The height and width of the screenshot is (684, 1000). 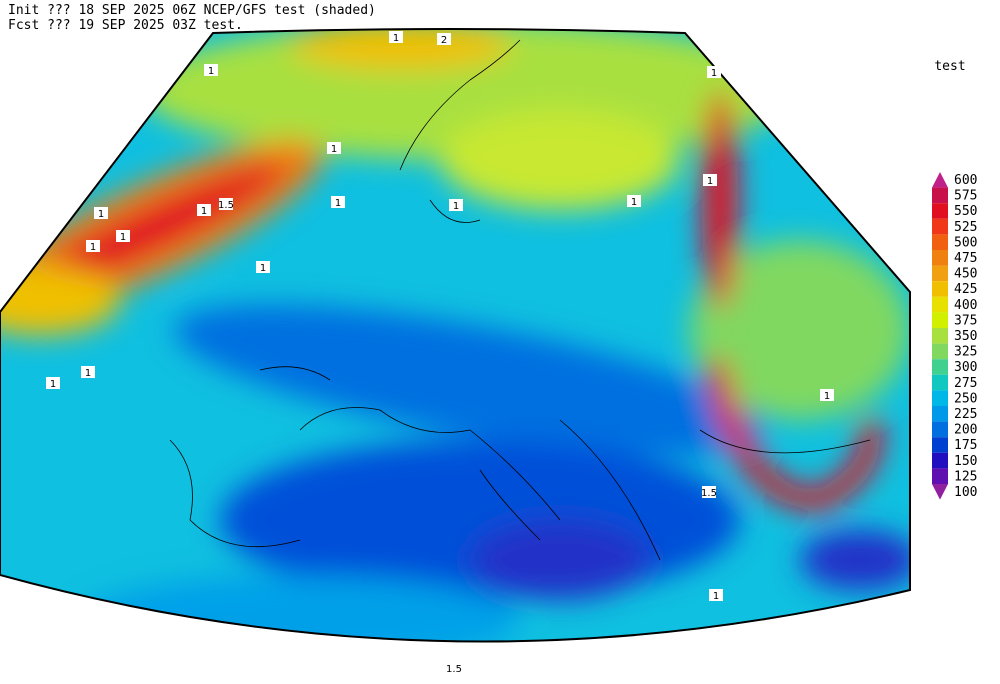 I want to click on colorbar-label: 300, so click(x=965, y=367).